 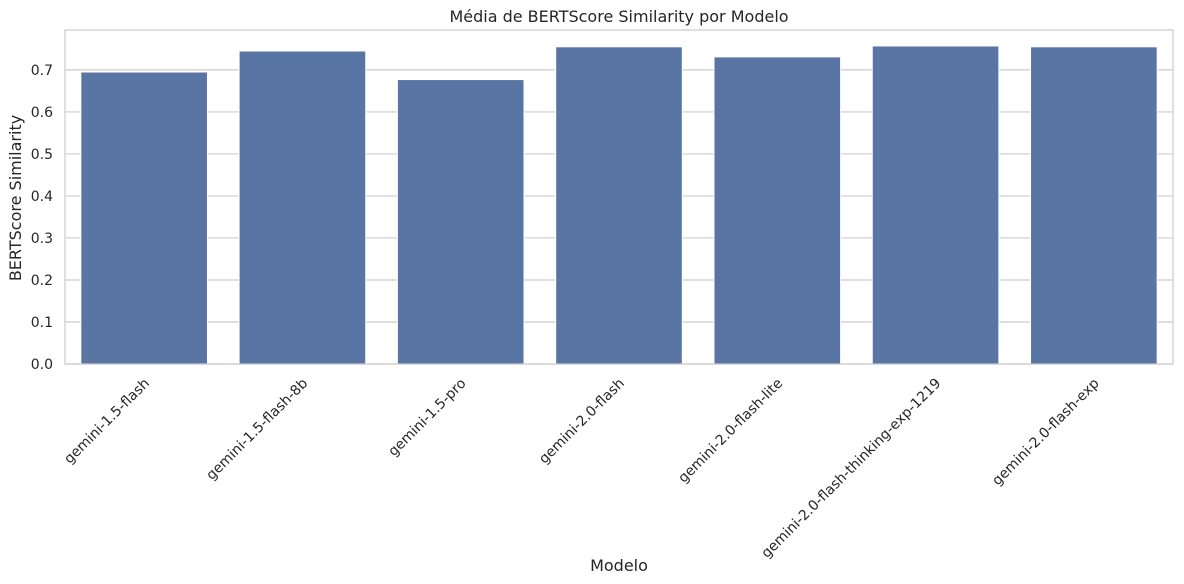 What do you see at coordinates (1094, 205) in the screenshot?
I see `bar-gemini-2.0-flash-exp` at bounding box center [1094, 205].